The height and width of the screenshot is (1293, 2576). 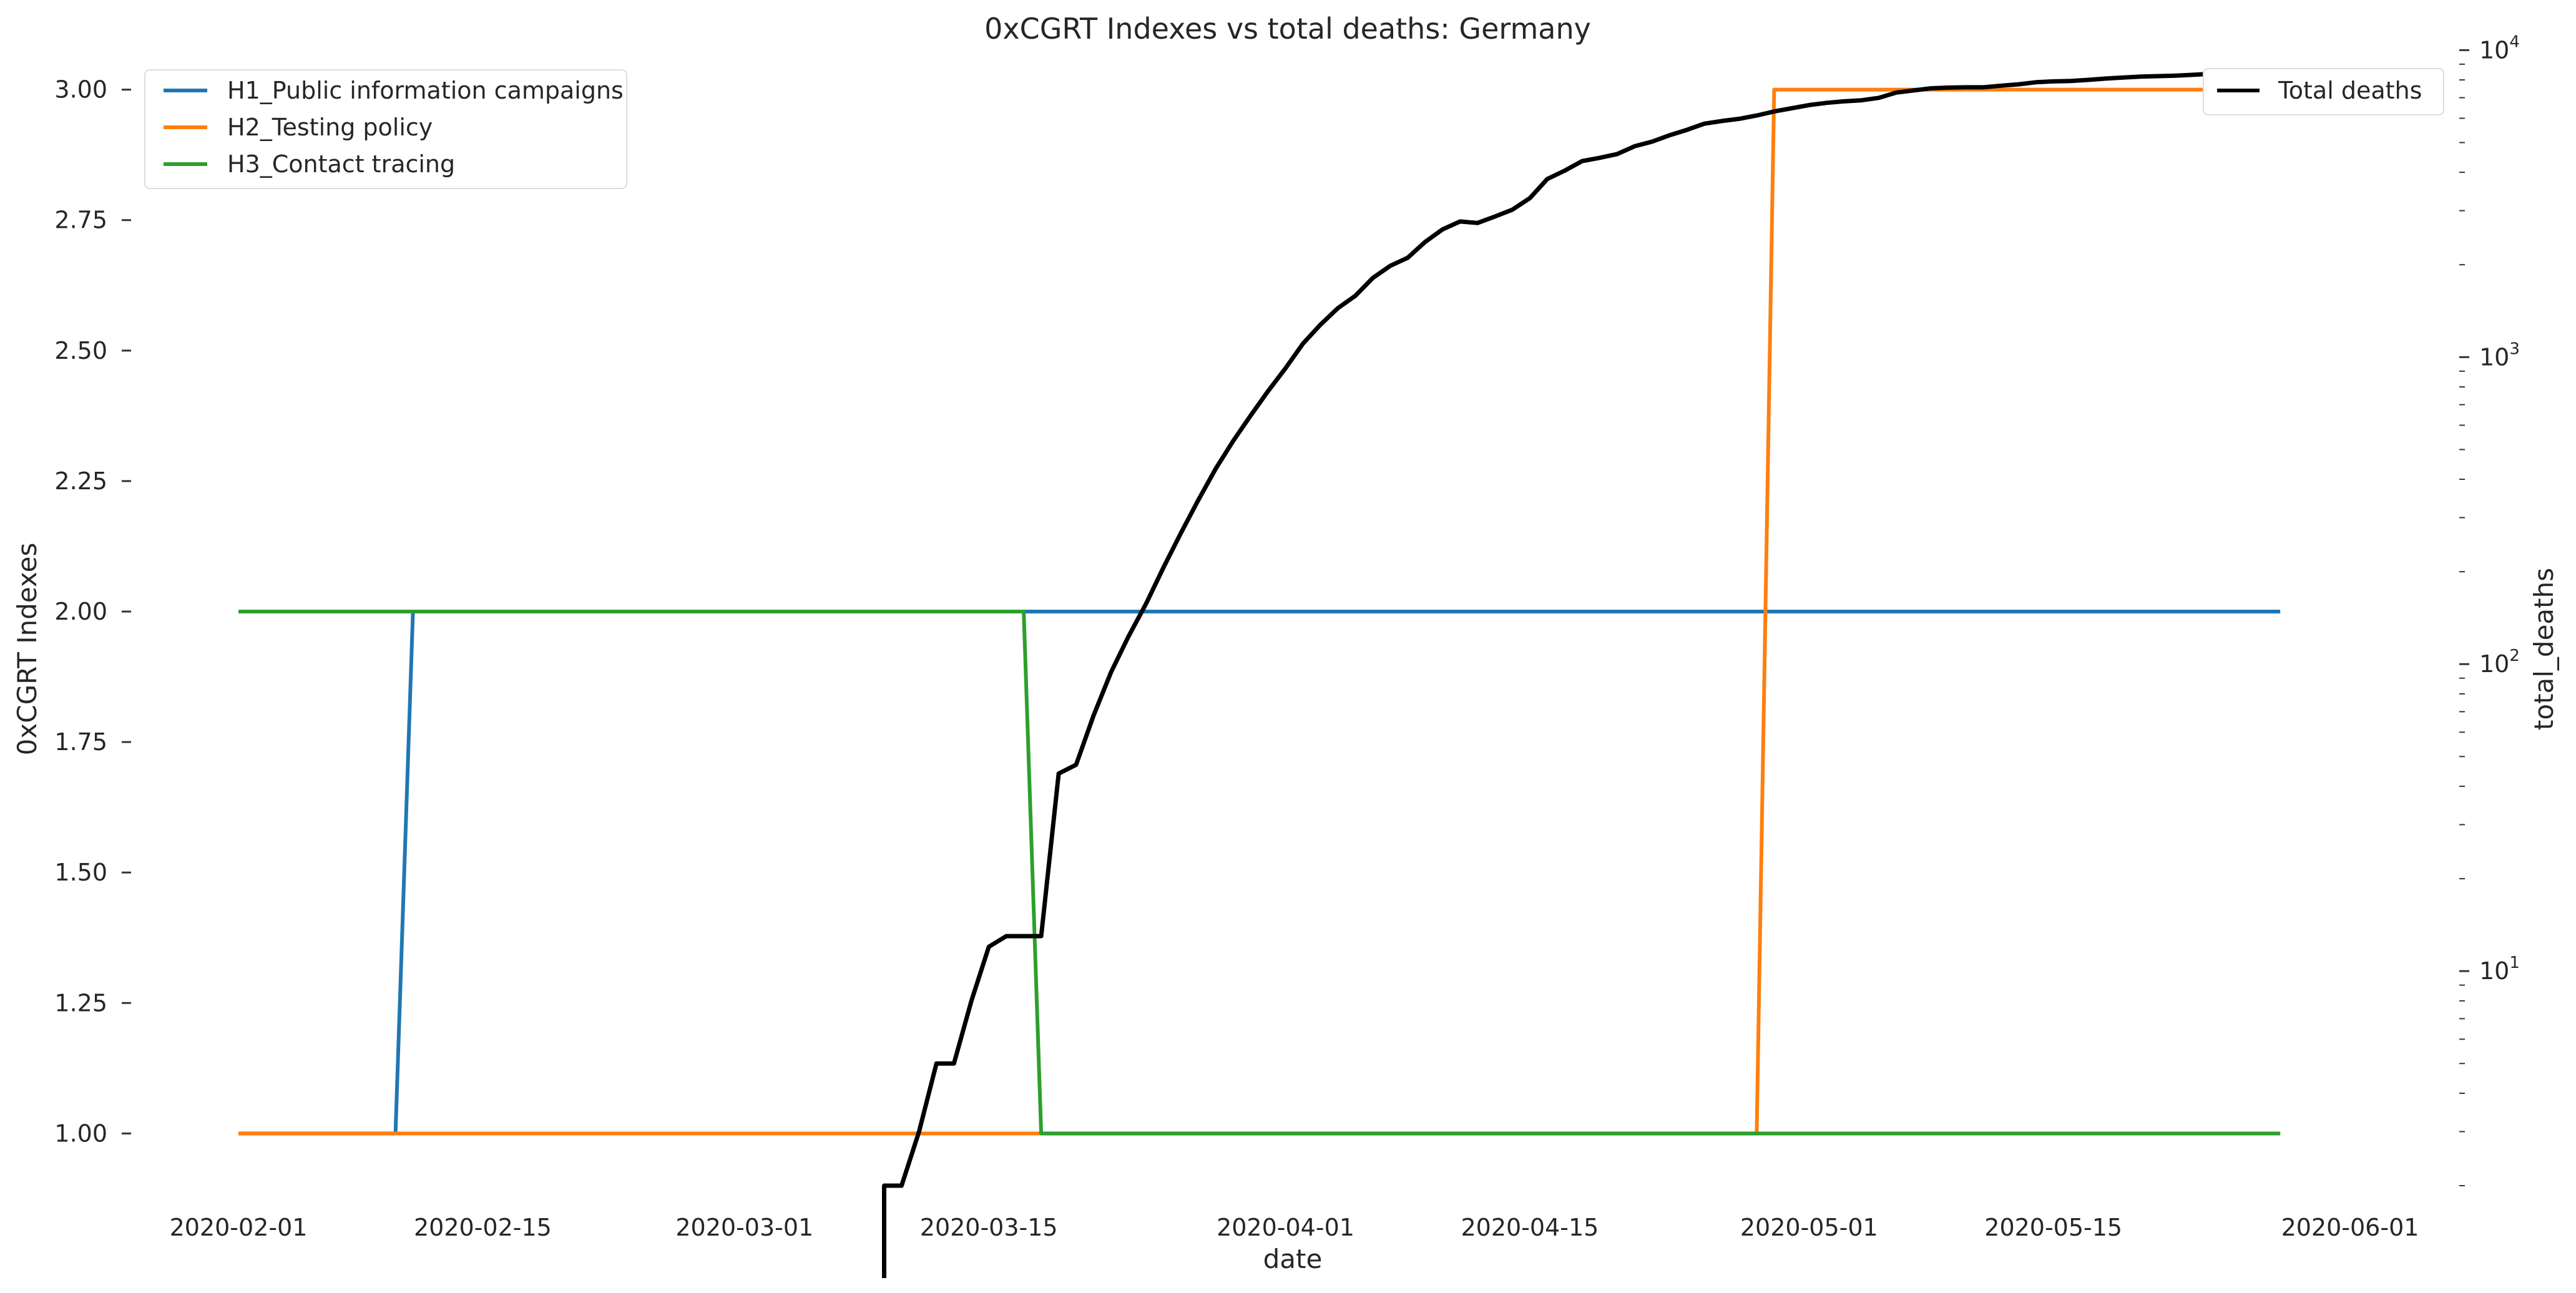 What do you see at coordinates (80, 90) in the screenshot?
I see `y-tick-label: 3.00` at bounding box center [80, 90].